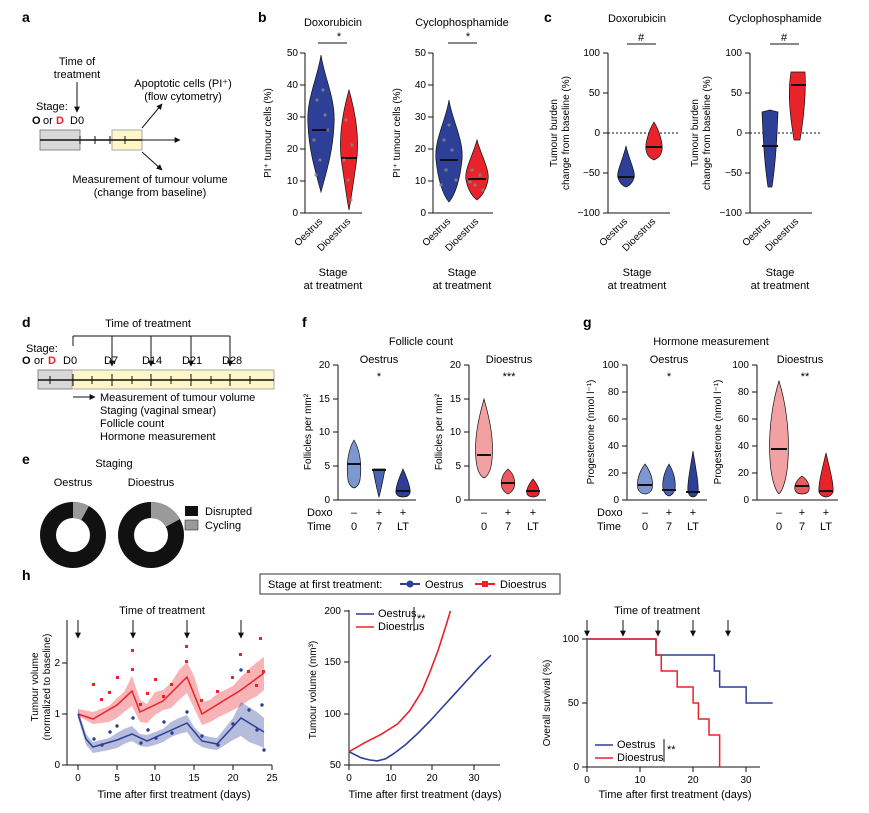 The image size is (869, 813). I want to click on svg-text: −100, so click(588, 213).